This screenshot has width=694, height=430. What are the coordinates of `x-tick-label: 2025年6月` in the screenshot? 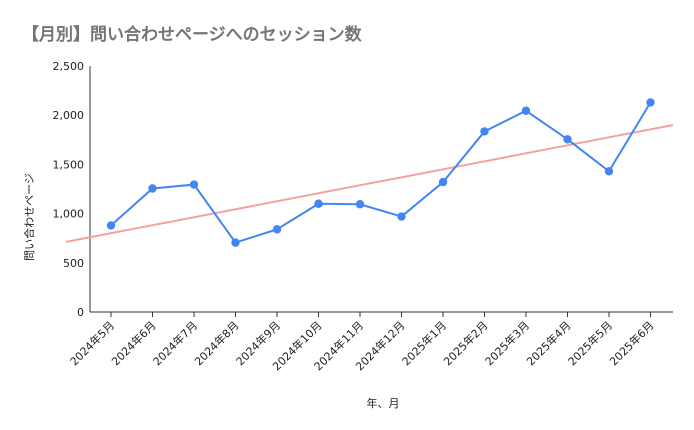 It's located at (631, 343).